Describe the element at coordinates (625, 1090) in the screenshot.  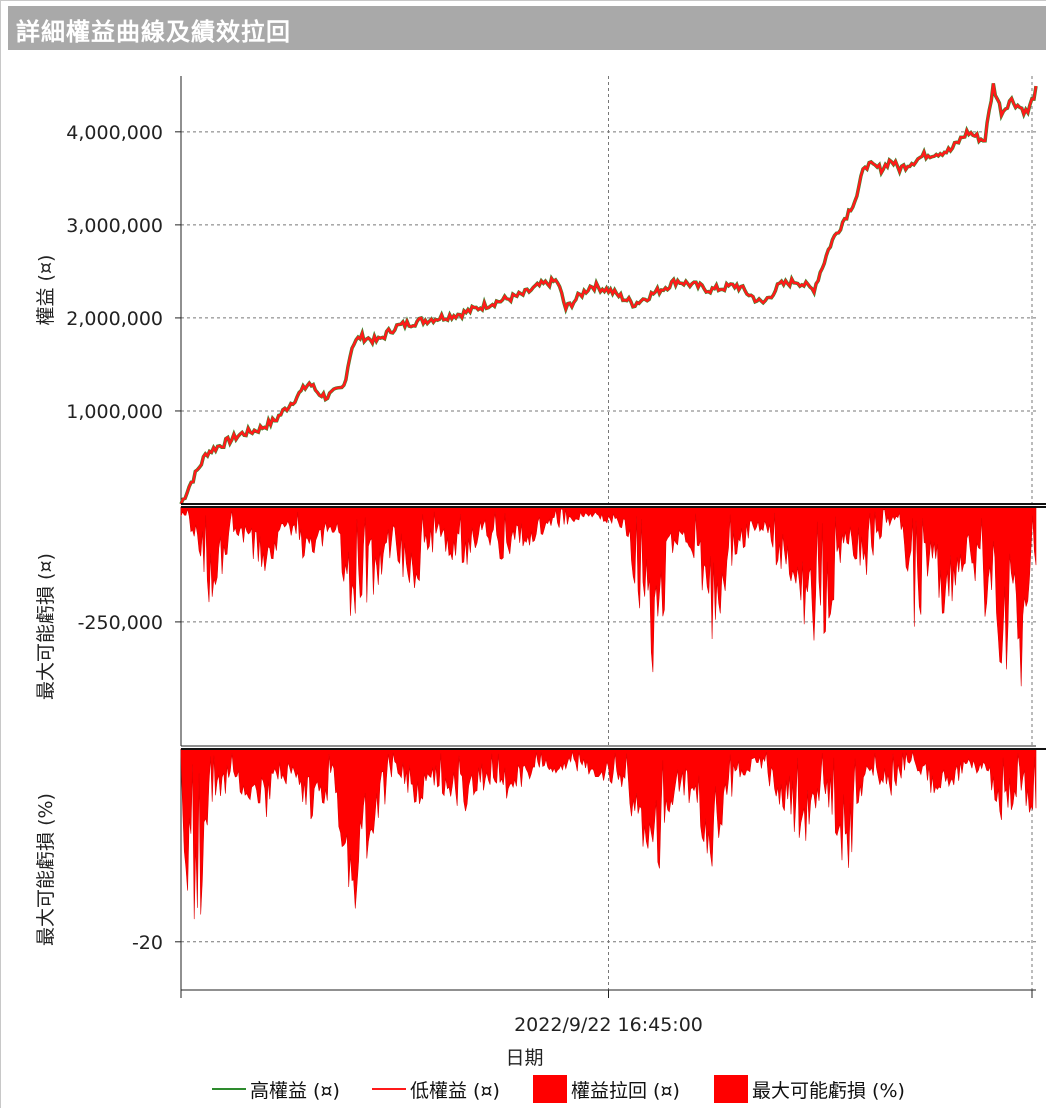
I see `legend-label: 權益拉回 (¤)` at that location.